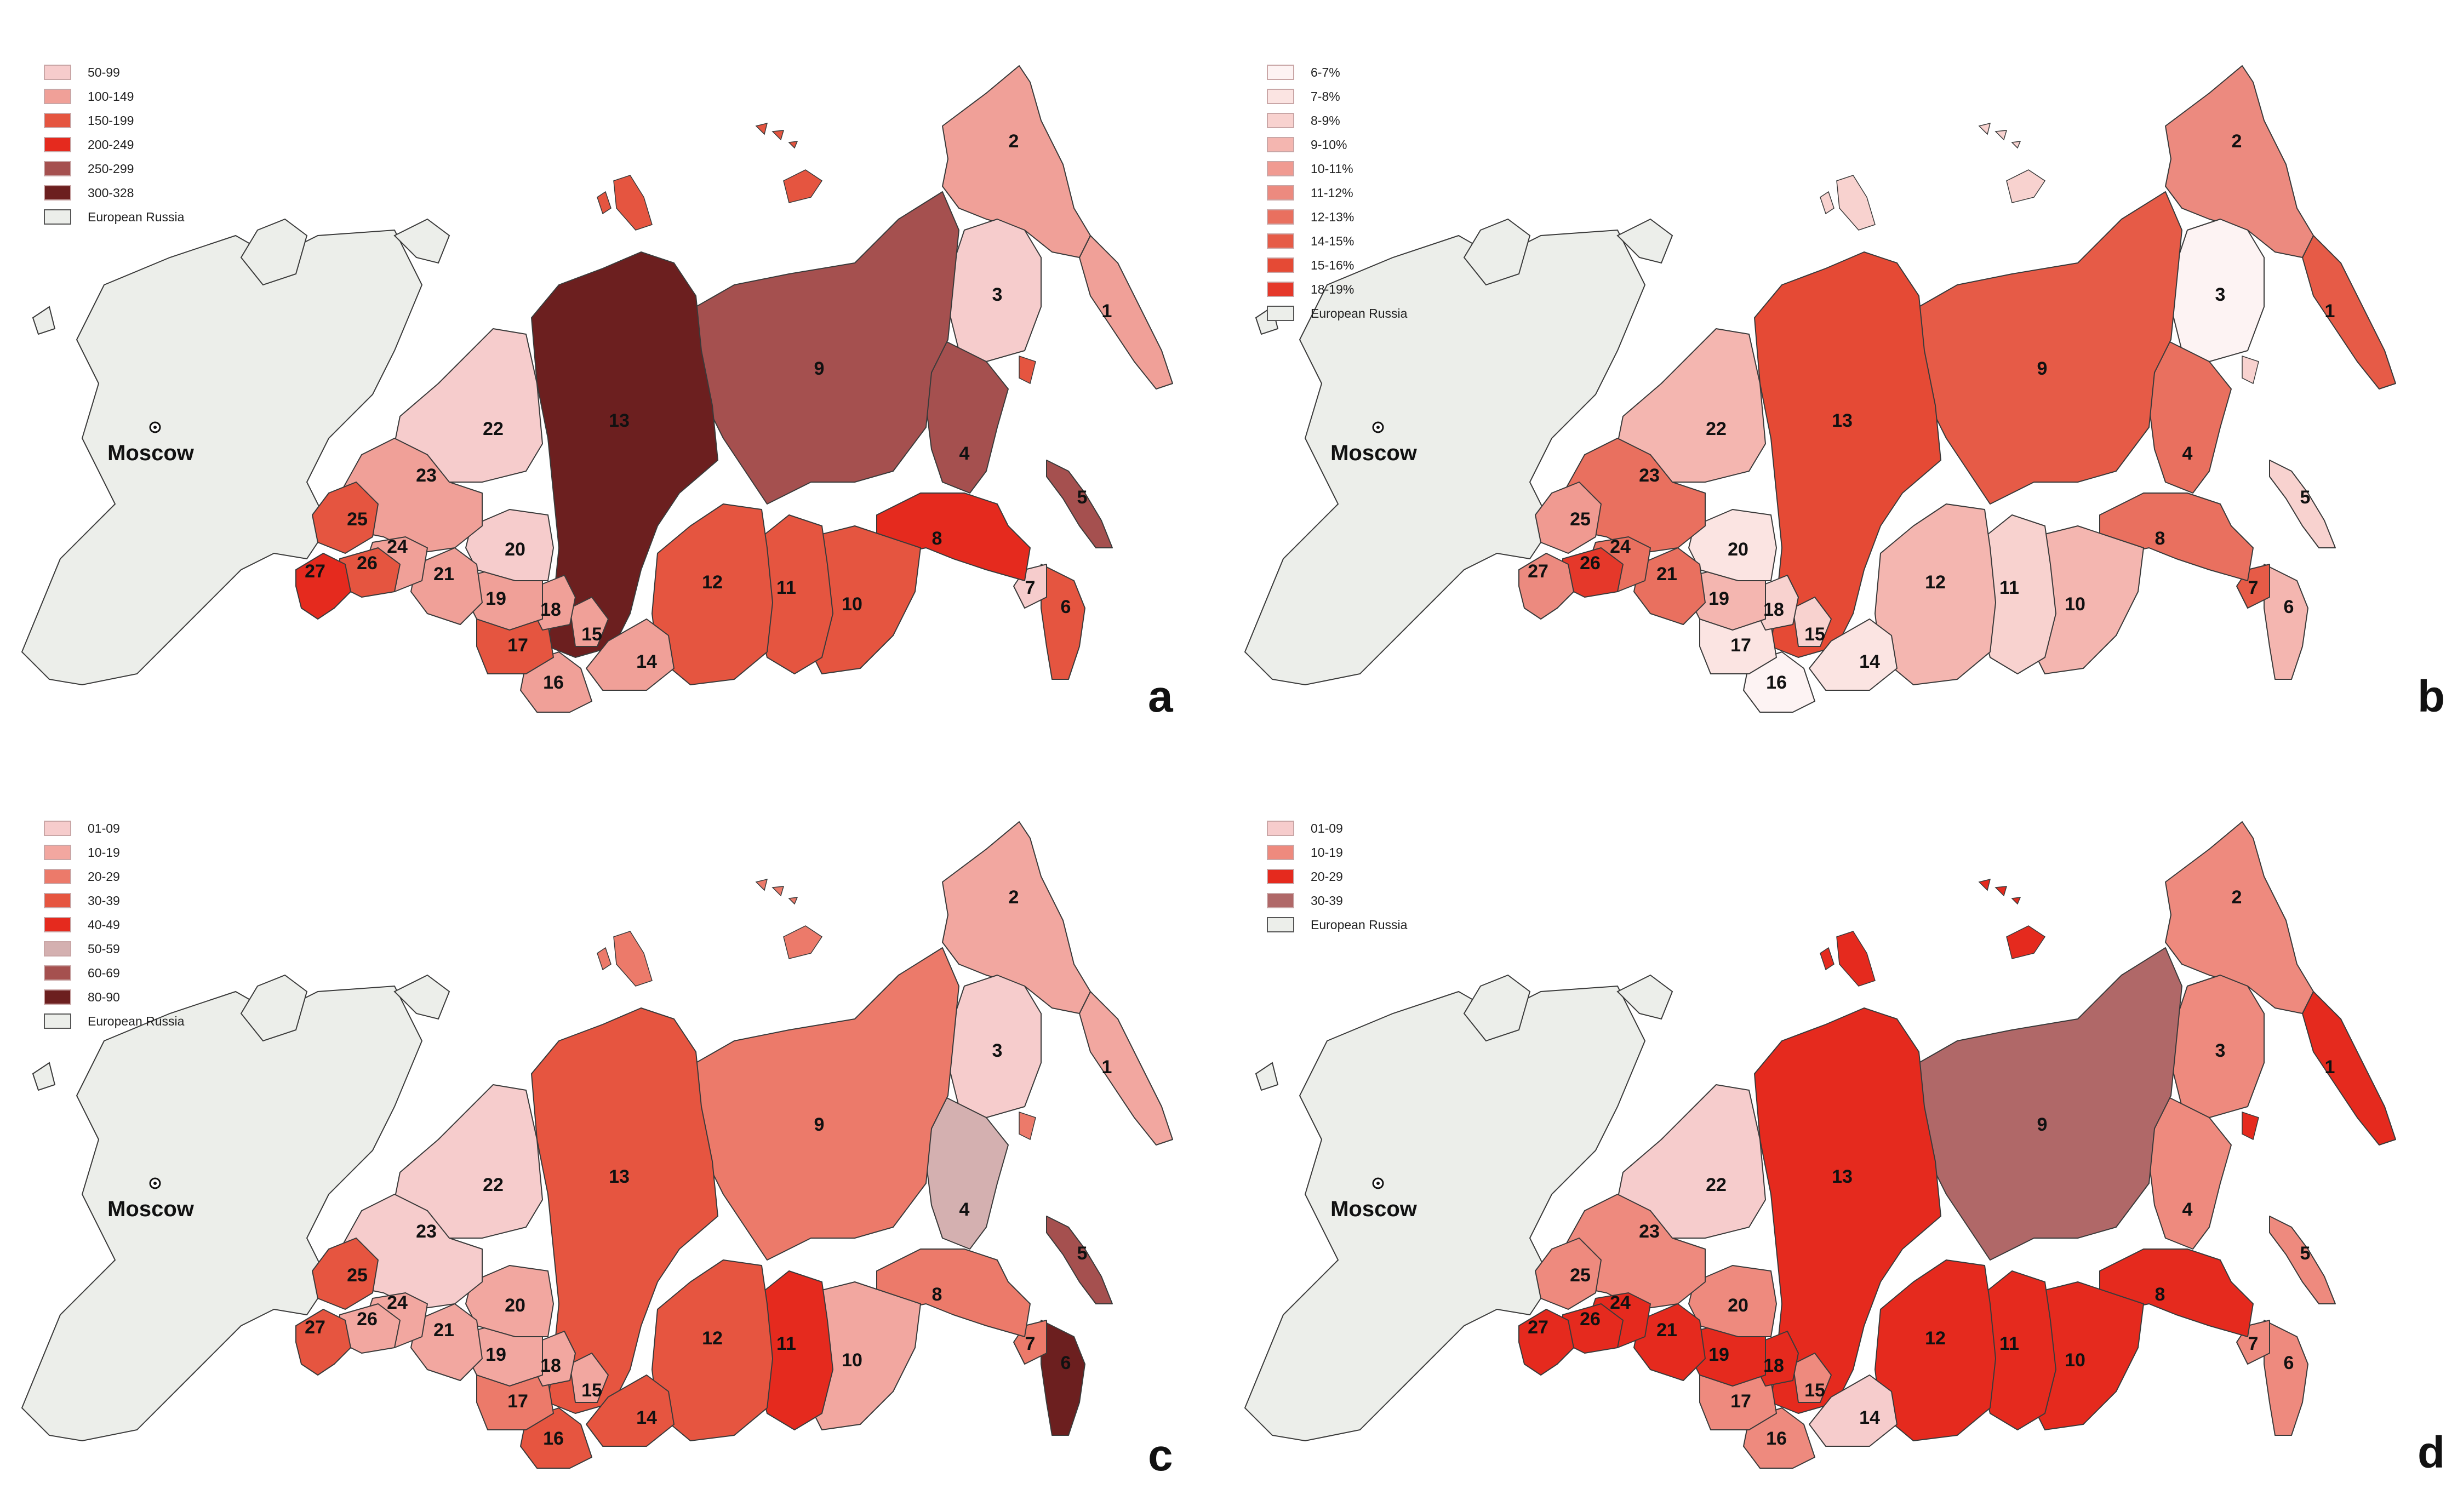 The width and height of the screenshot is (2446, 1512). What do you see at coordinates (2253, 1343) in the screenshot?
I see `region-label-7: 7` at bounding box center [2253, 1343].